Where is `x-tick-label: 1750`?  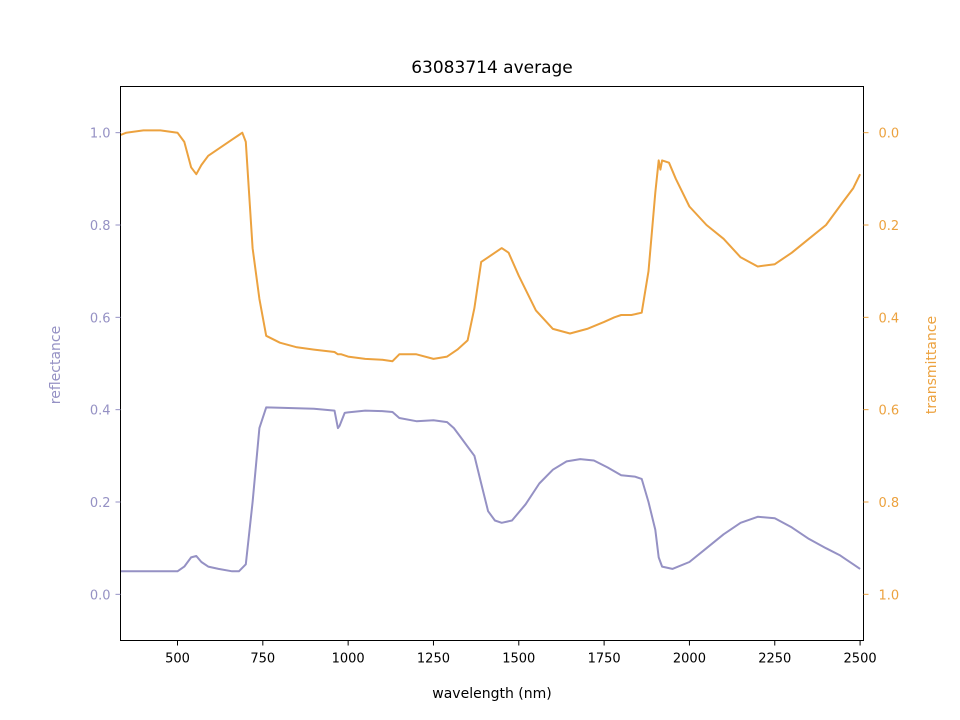
x-tick-label: 1750 is located at coordinates (604, 659).